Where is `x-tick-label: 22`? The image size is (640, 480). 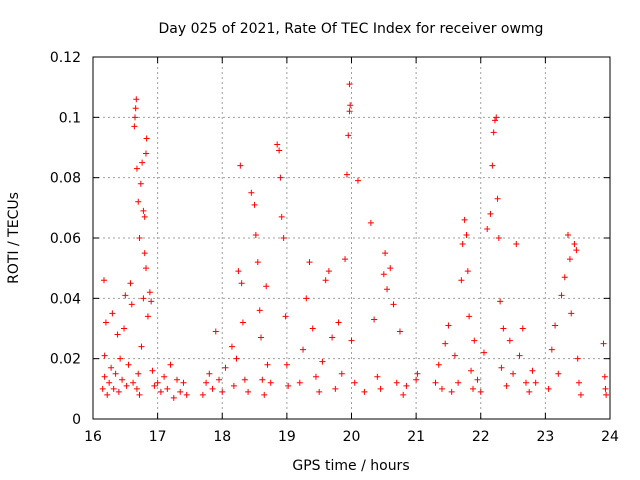
x-tick-label: 22 is located at coordinates (481, 437).